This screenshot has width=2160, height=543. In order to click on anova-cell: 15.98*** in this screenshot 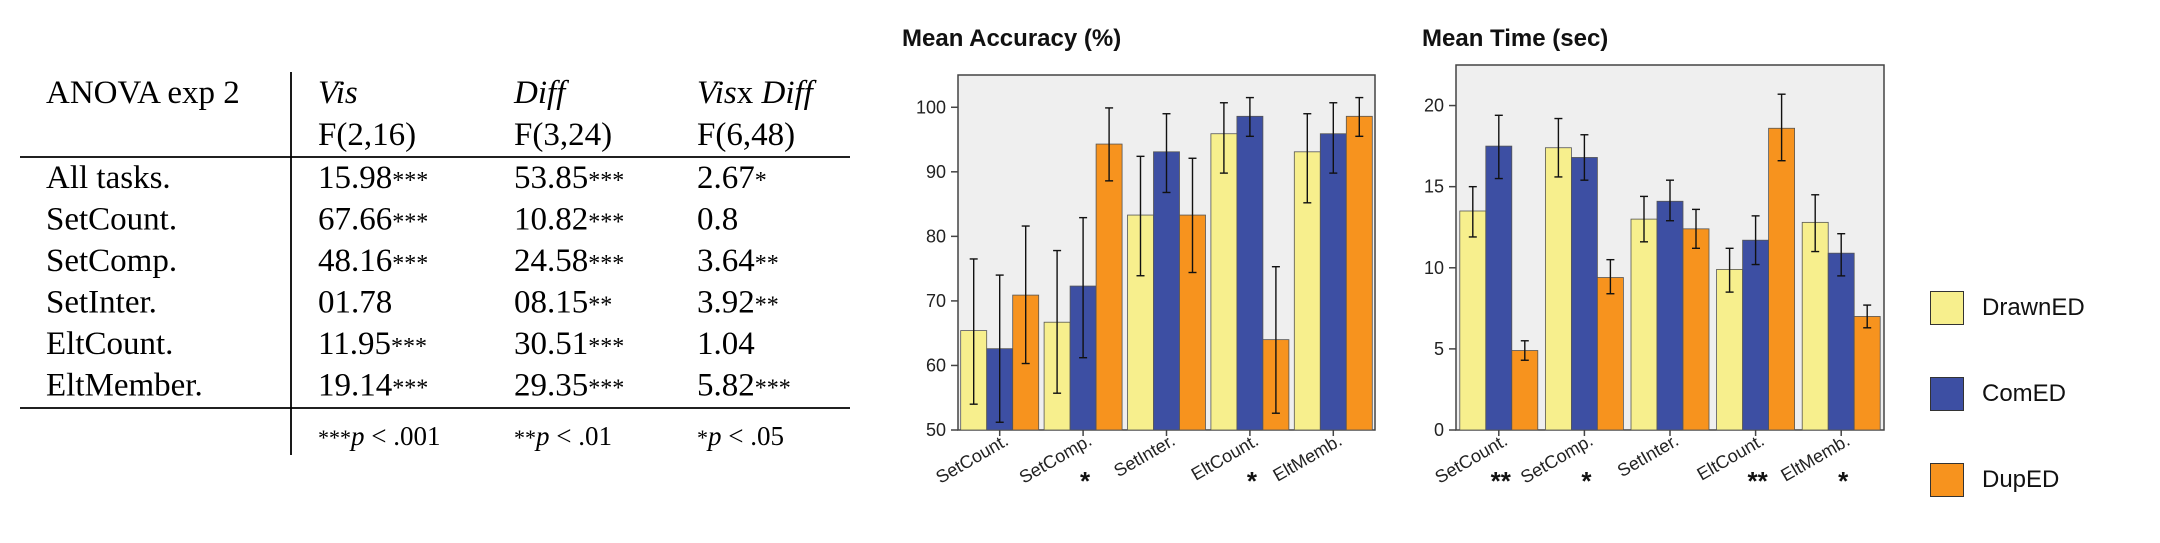, I will do `click(373, 178)`.